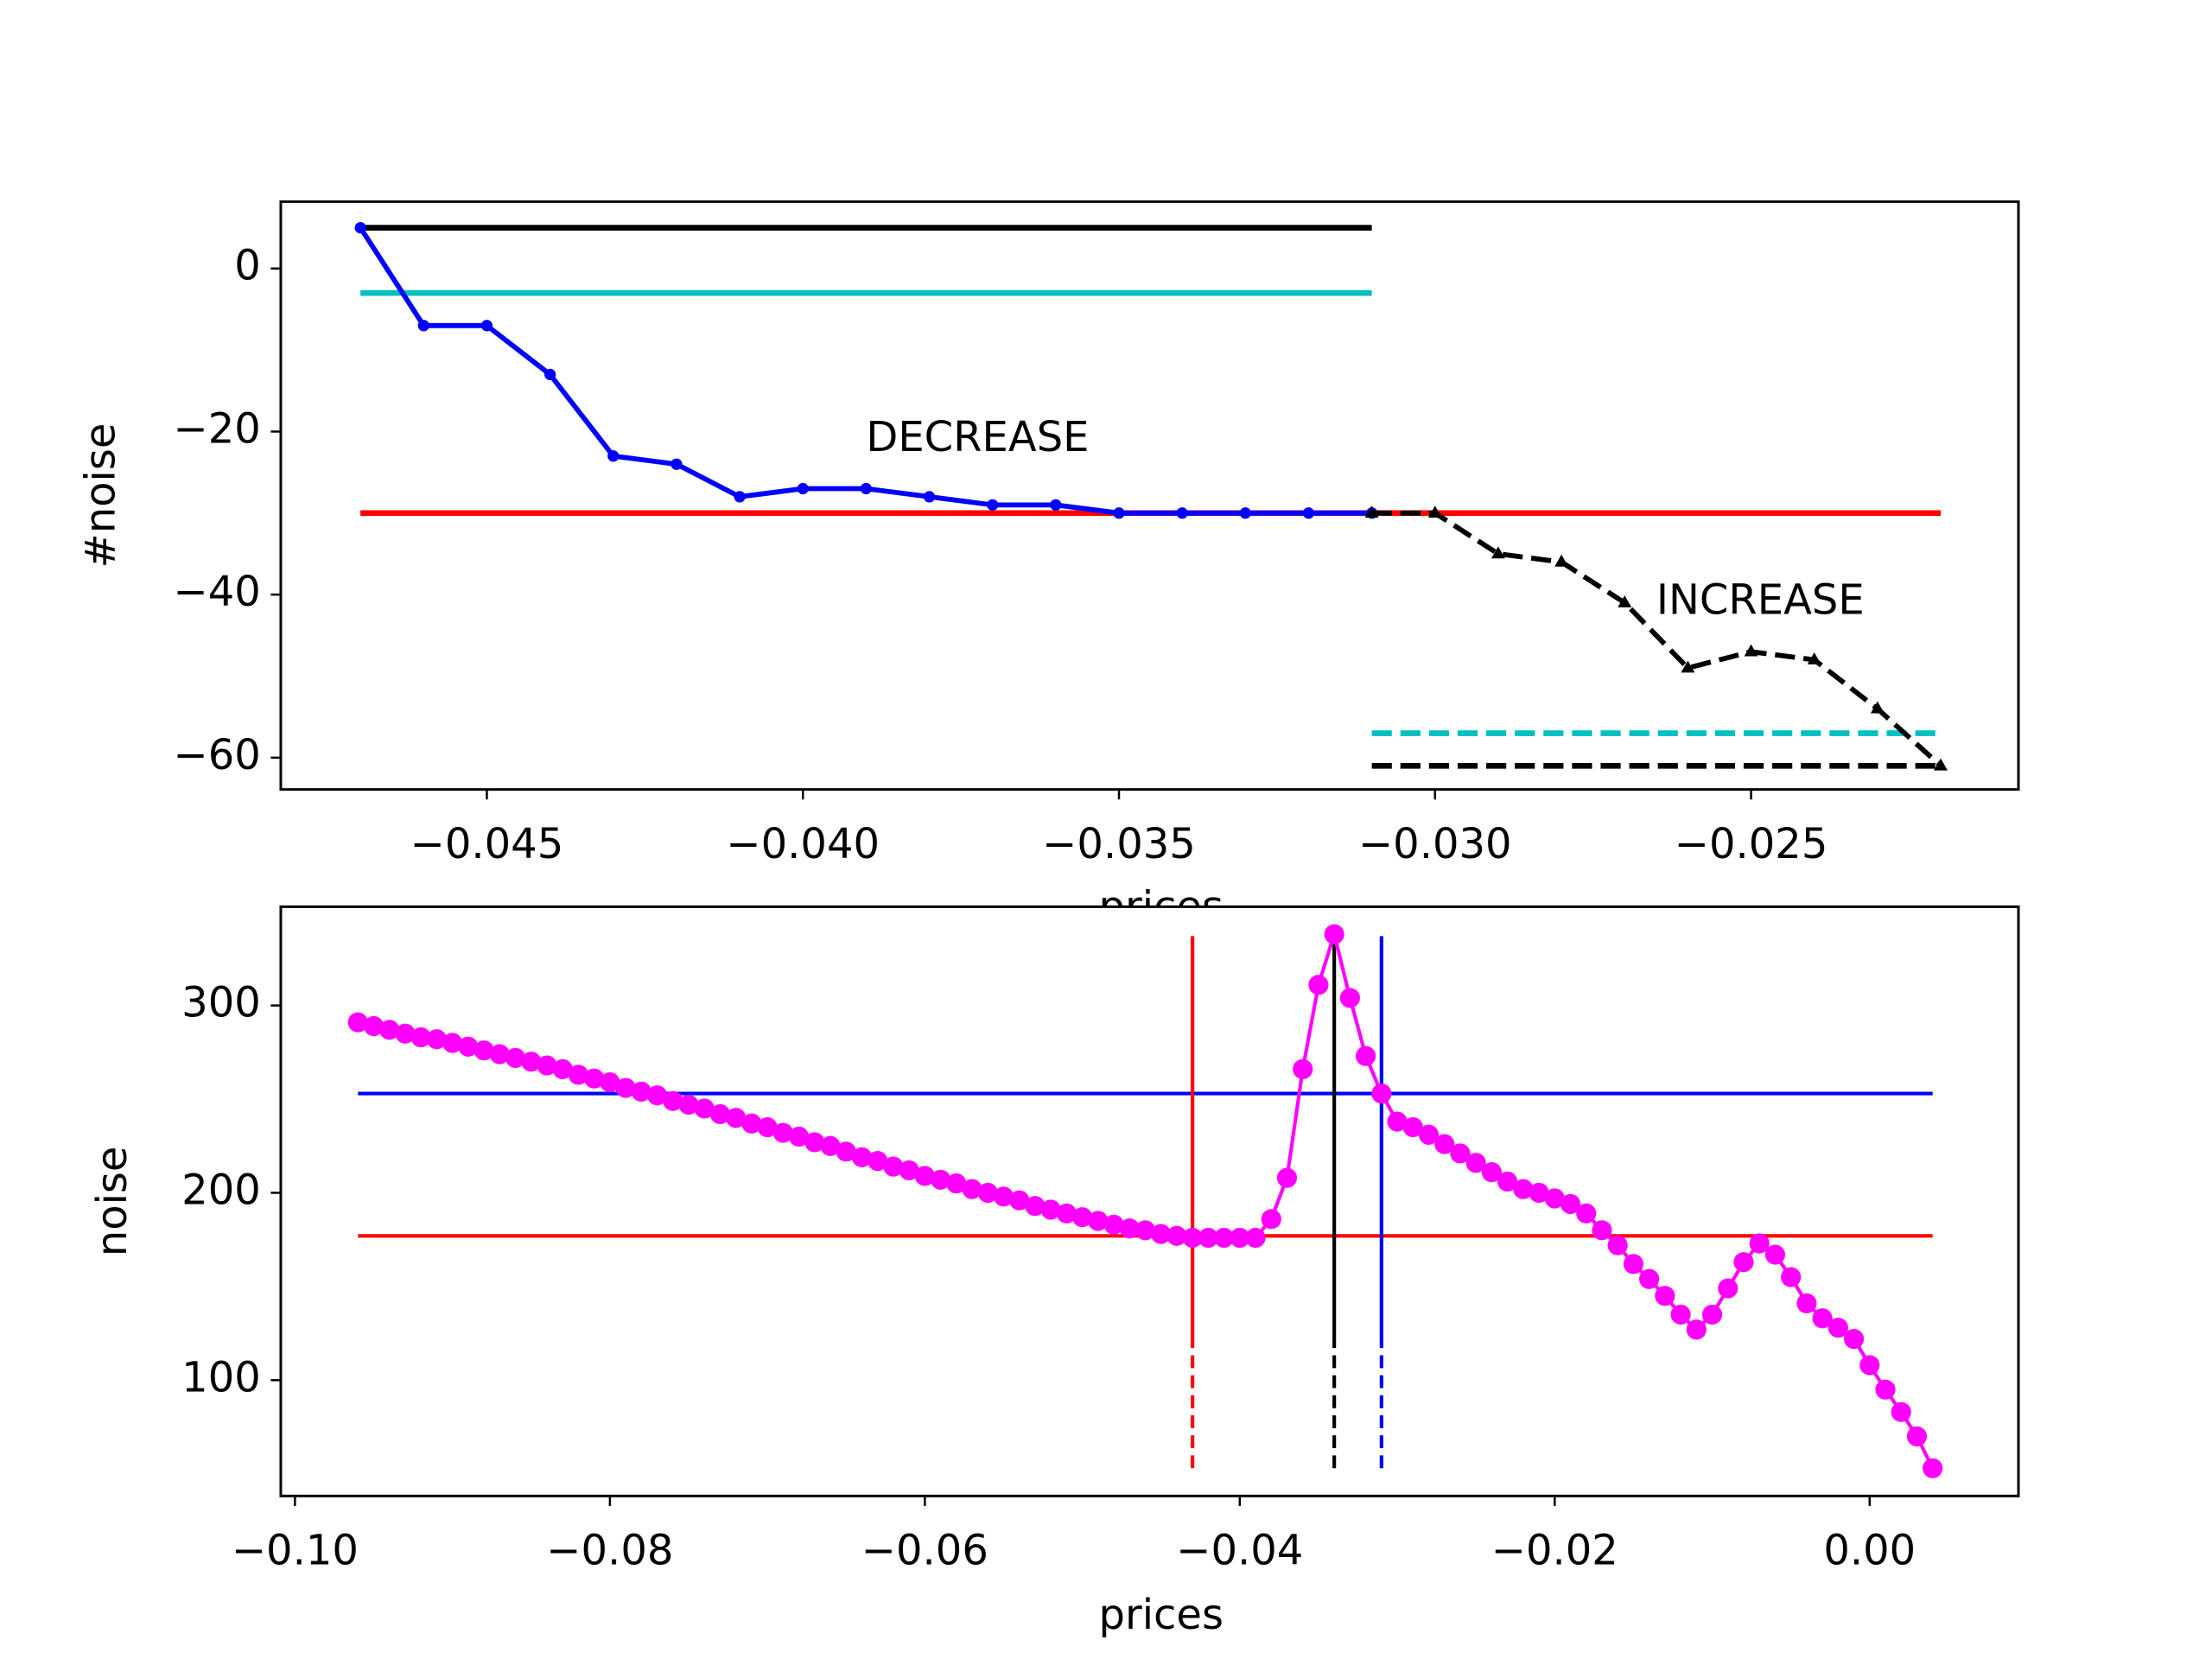 This screenshot has height=1659, width=2212. I want to click on x-tick-label: −0.030, so click(1435, 844).